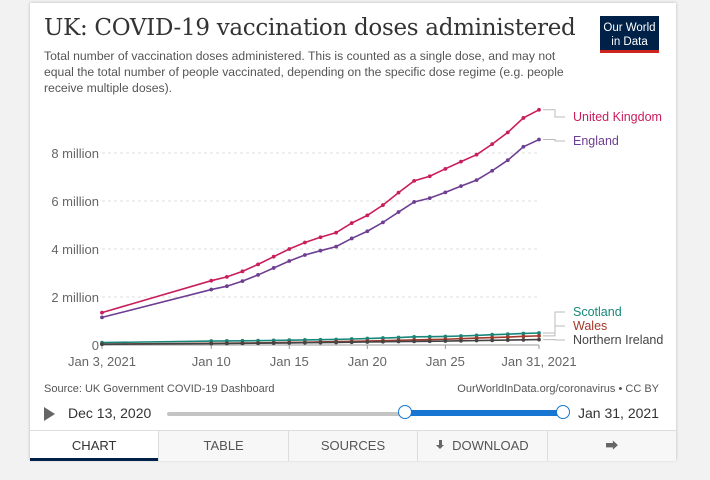  I want to click on x-tick-label: Jan 20, so click(367, 361).